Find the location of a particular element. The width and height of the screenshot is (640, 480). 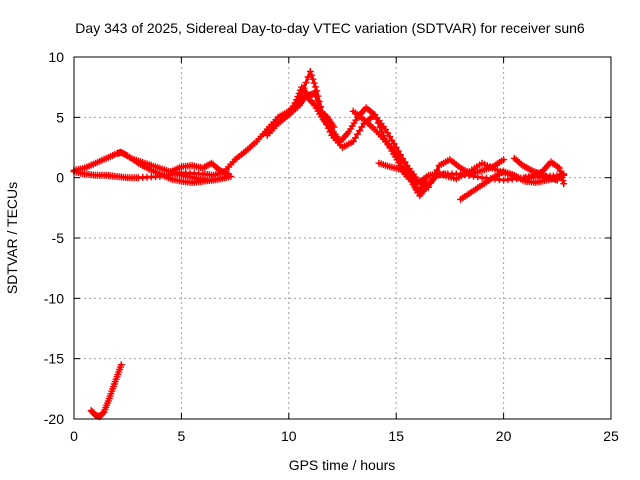

y-tick-label: 0 is located at coordinates (60, 178).